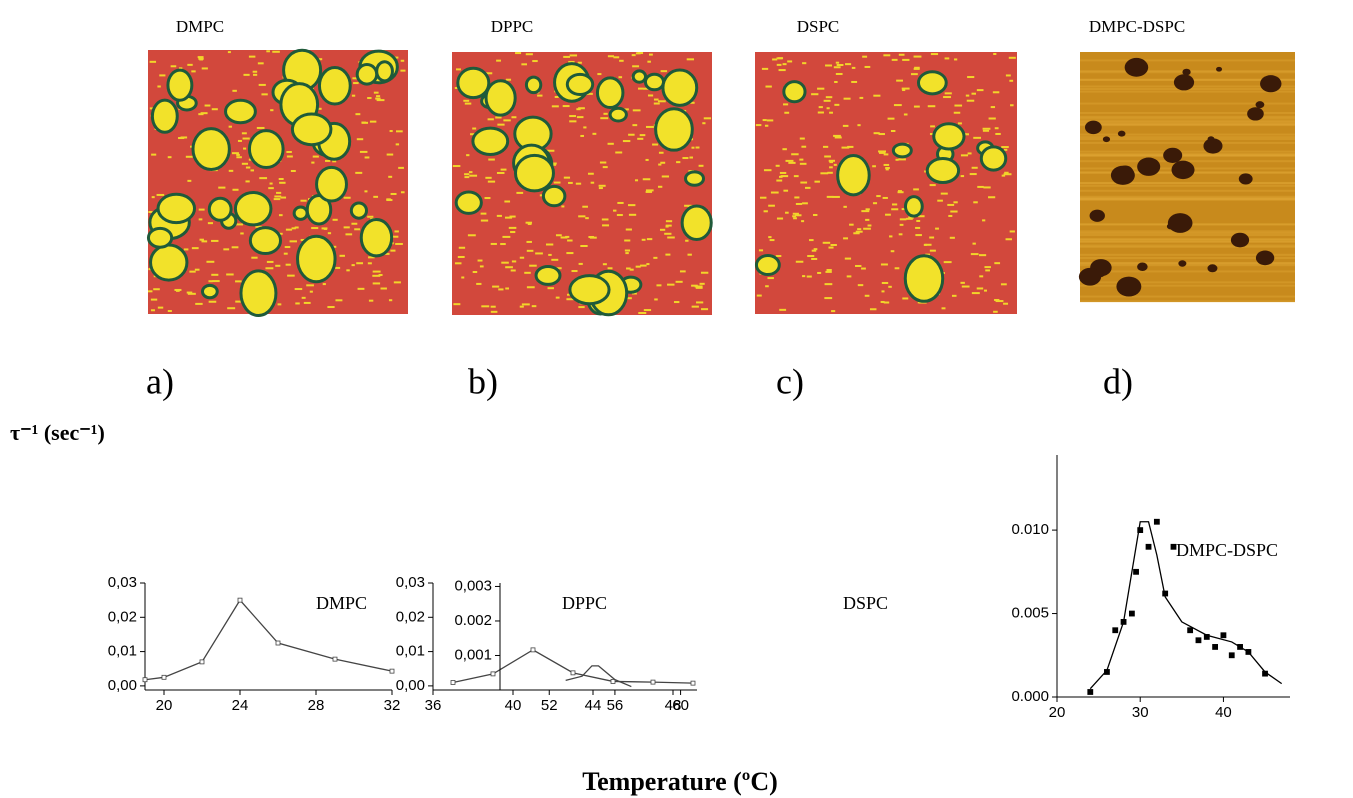  What do you see at coordinates (593, 705) in the screenshot?
I see `x-tick-label: 44` at bounding box center [593, 705].